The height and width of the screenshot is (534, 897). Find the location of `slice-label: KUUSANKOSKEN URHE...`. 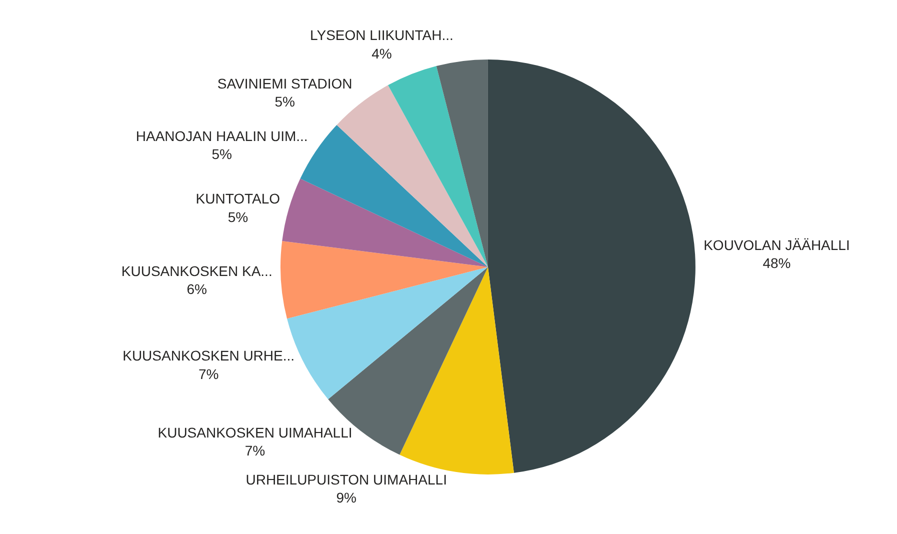

slice-label: KUUSANKOSKEN URHE... is located at coordinates (208, 356).